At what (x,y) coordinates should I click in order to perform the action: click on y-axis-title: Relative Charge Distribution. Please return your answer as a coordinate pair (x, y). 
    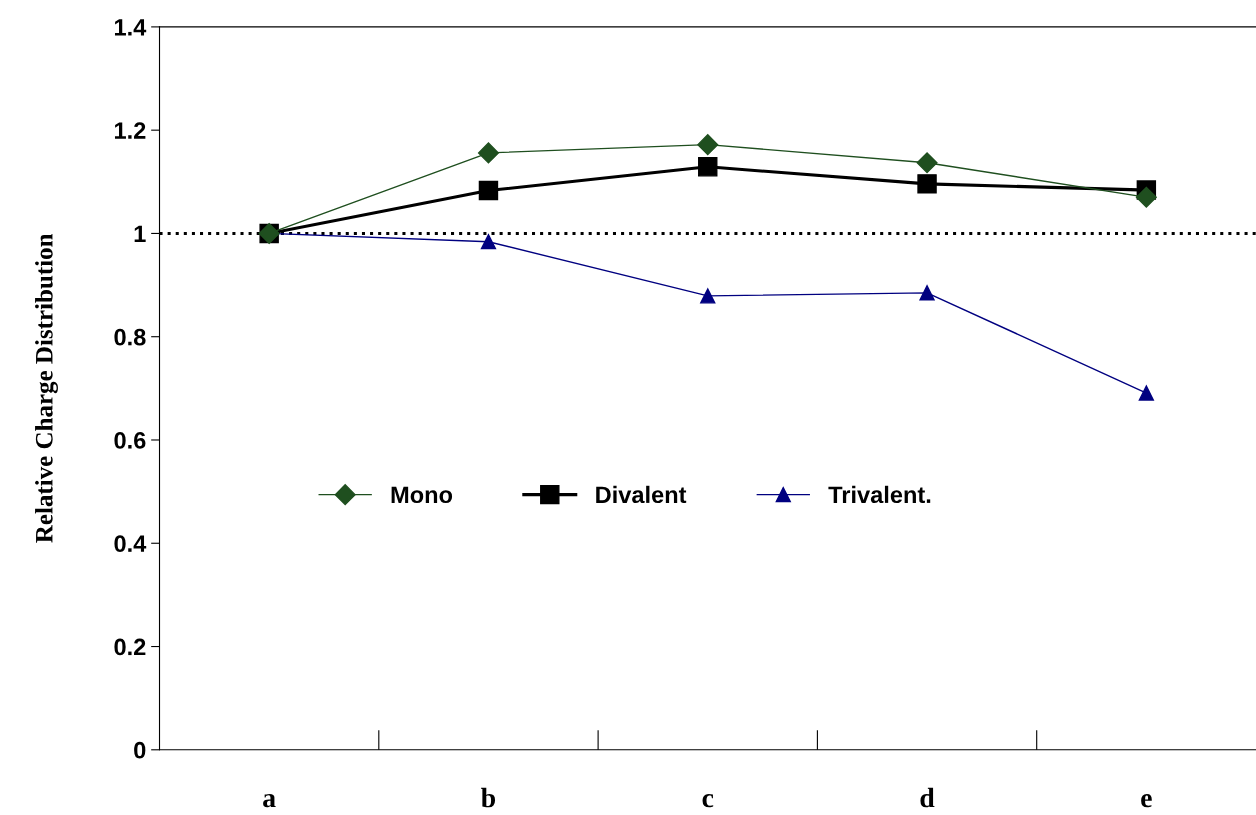
    Looking at the image, I should click on (46, 388).